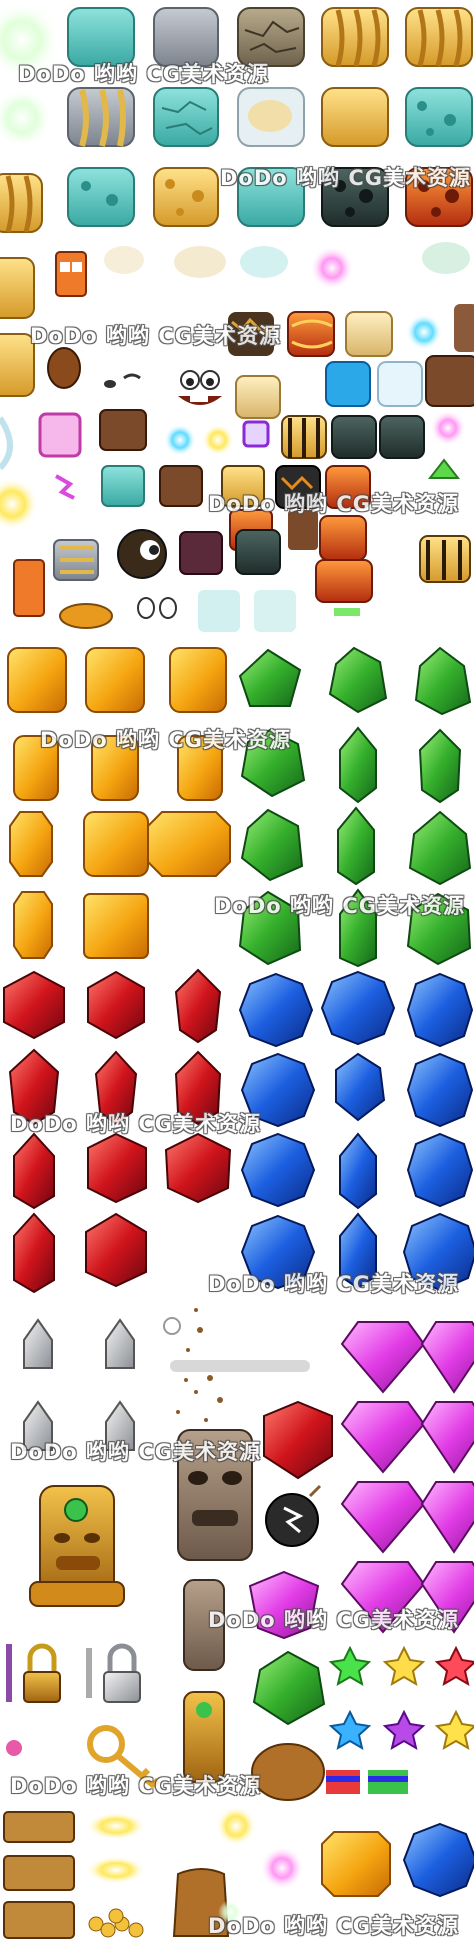 The height and width of the screenshot is (1946, 474). I want to click on watermark-4: DoDo 哟哟 CG美术资源, so click(333, 503).